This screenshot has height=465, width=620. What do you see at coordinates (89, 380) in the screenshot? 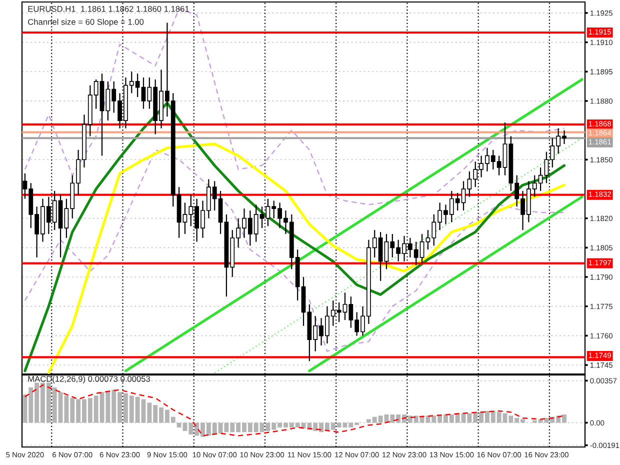
I see `chart-title: MACD(12,26,9) 0.00073 0.00053` at bounding box center [89, 380].